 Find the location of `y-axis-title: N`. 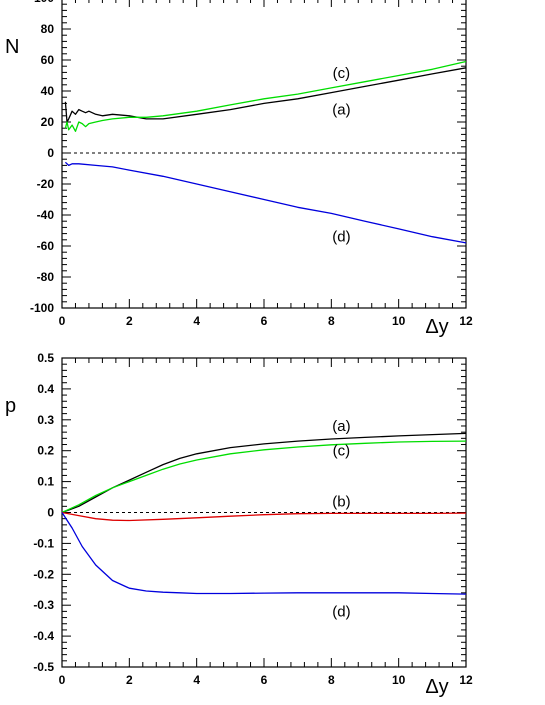

y-axis-title: N is located at coordinates (12, 47).